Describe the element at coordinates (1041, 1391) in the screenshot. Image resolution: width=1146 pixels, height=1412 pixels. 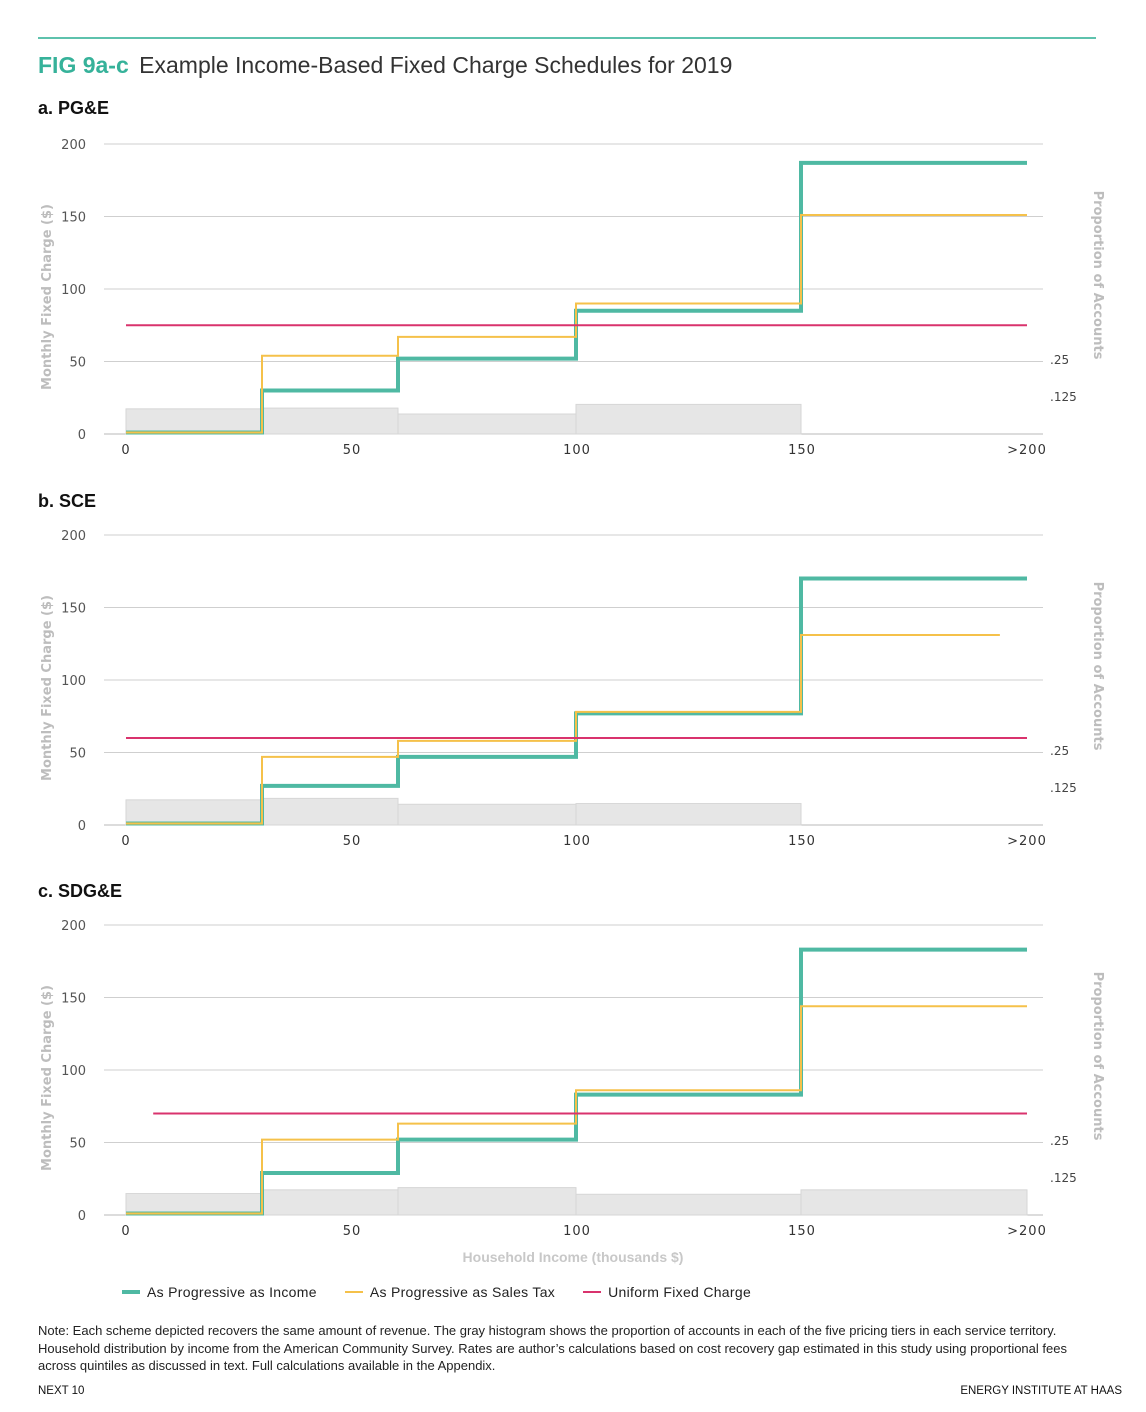
I see `footer-right: ENERGY INSTITUTE AT HAAS` at that location.